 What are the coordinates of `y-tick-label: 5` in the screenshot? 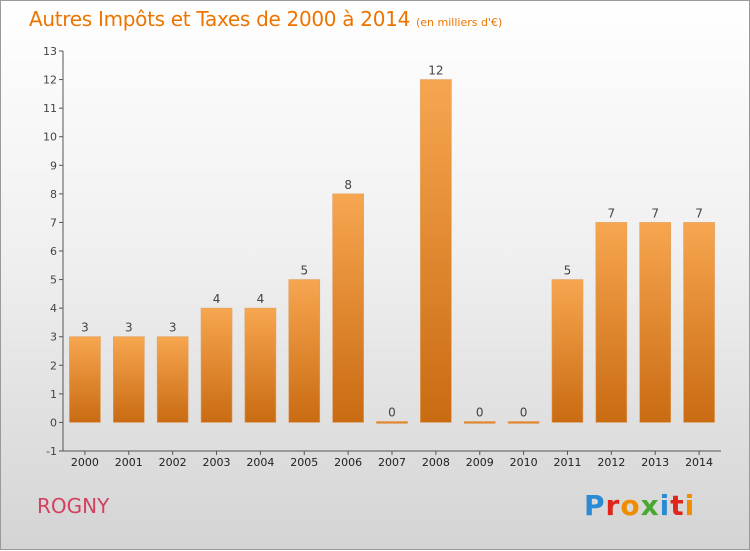 It's located at (53, 280).